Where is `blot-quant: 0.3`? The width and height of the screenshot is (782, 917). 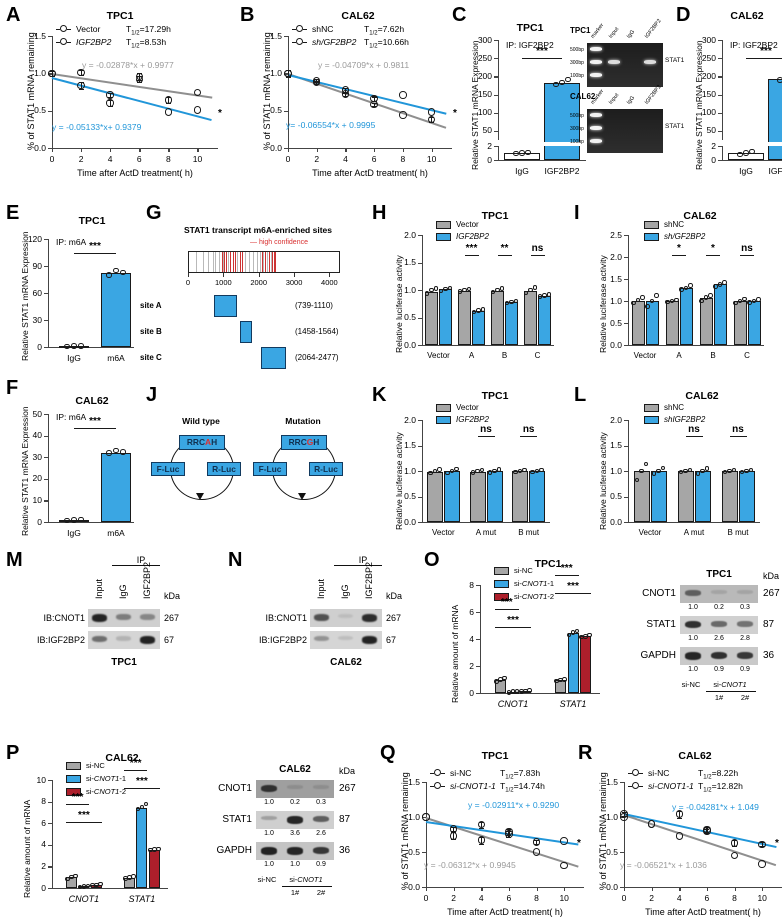
blot-quant: 0.3 is located at coordinates (745, 607).